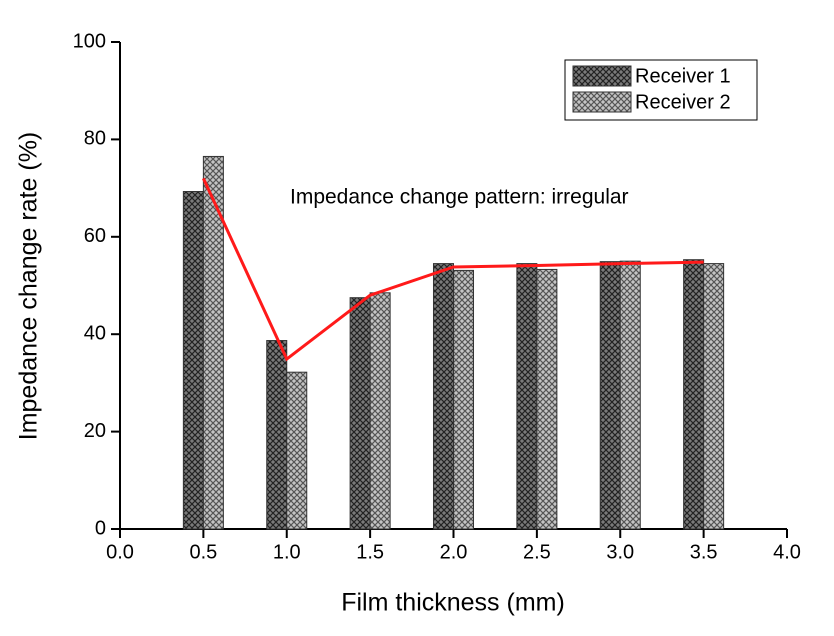  I want to click on y-tick-label: 0, so click(100, 528).